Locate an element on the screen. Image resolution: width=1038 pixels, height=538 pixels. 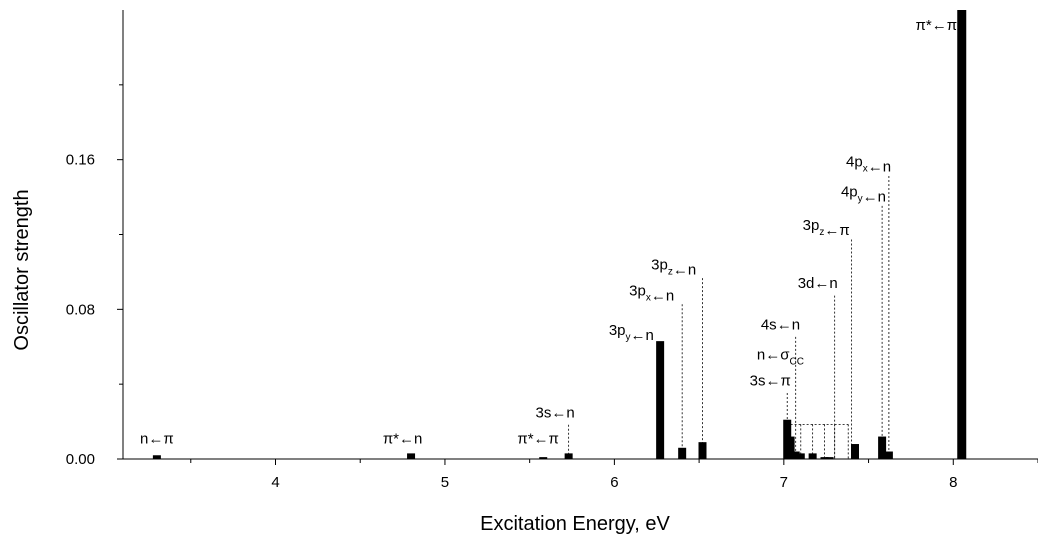
transition-label: 3pz←π is located at coordinates (826, 228).